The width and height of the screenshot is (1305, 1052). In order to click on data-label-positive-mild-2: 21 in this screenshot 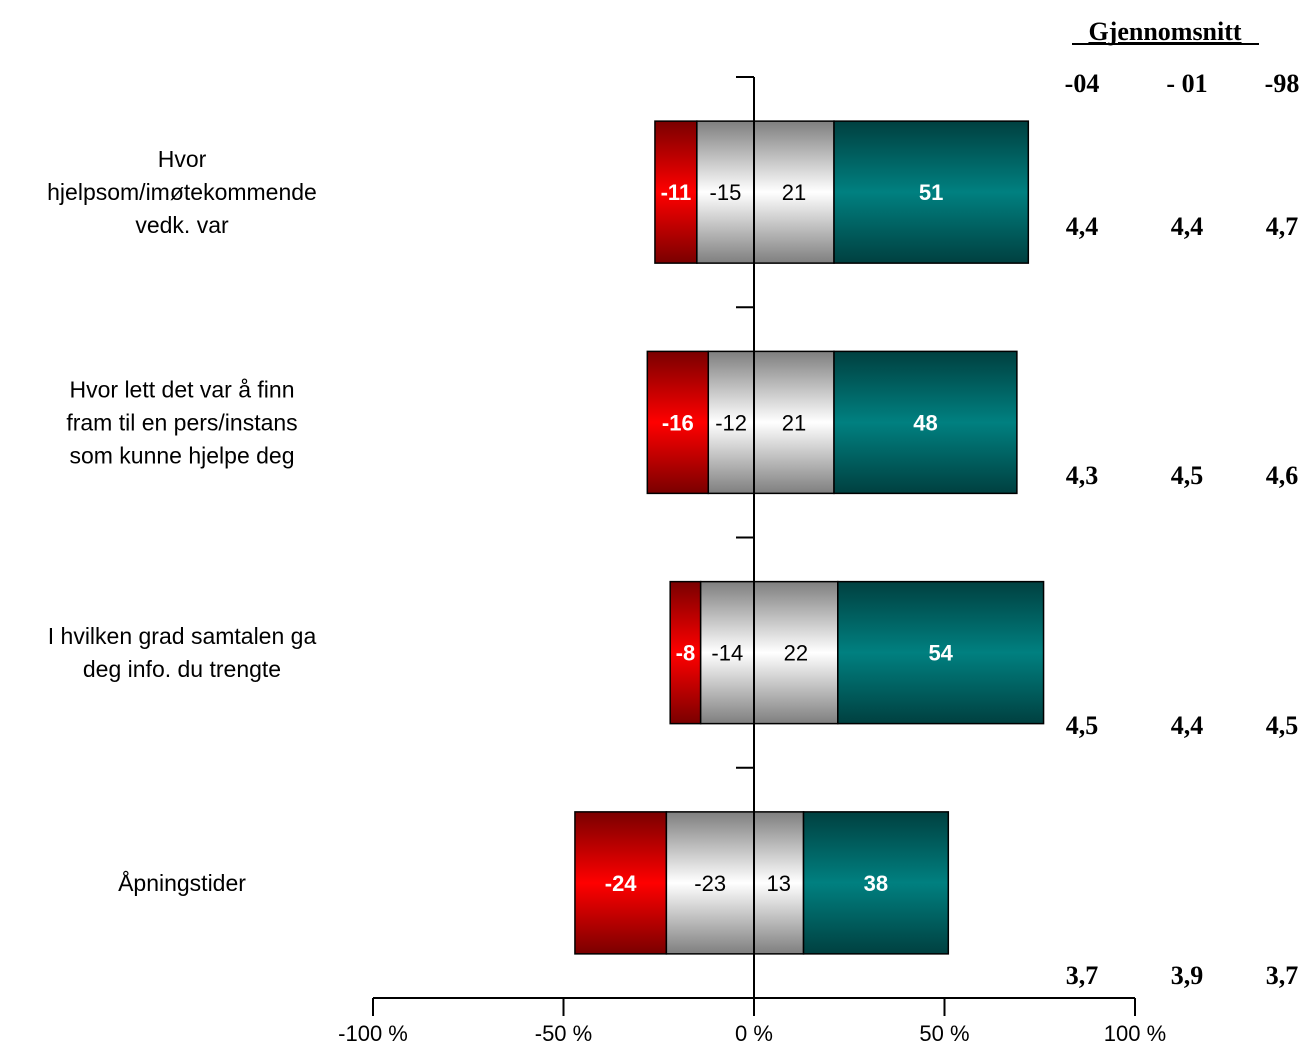, I will do `click(794, 422)`.